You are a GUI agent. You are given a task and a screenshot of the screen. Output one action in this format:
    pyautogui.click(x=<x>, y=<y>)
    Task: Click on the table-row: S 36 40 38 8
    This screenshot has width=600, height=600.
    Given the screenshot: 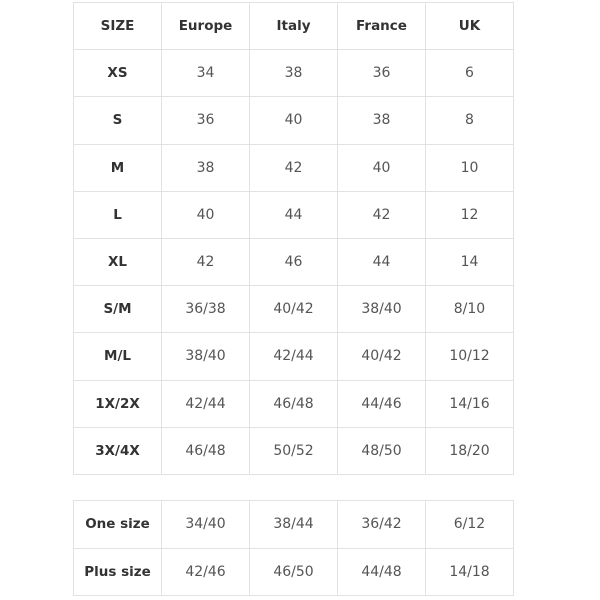 What is the action you would take?
    pyautogui.click(x=293, y=120)
    